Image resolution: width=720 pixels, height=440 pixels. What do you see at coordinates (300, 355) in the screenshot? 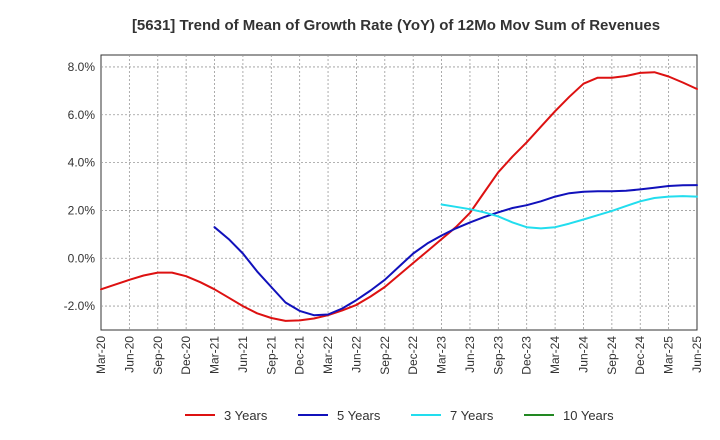
I see `x-tick-label: Dec-21` at bounding box center [300, 355].